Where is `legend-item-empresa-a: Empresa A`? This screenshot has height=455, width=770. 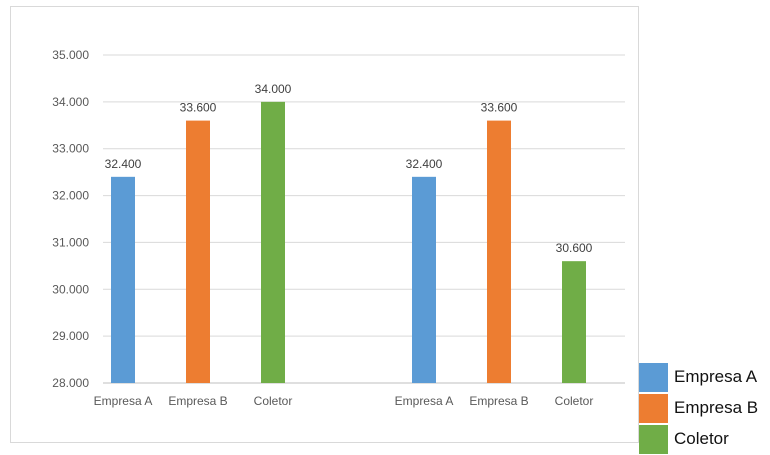 legend-item-empresa-a: Empresa A is located at coordinates (704, 377).